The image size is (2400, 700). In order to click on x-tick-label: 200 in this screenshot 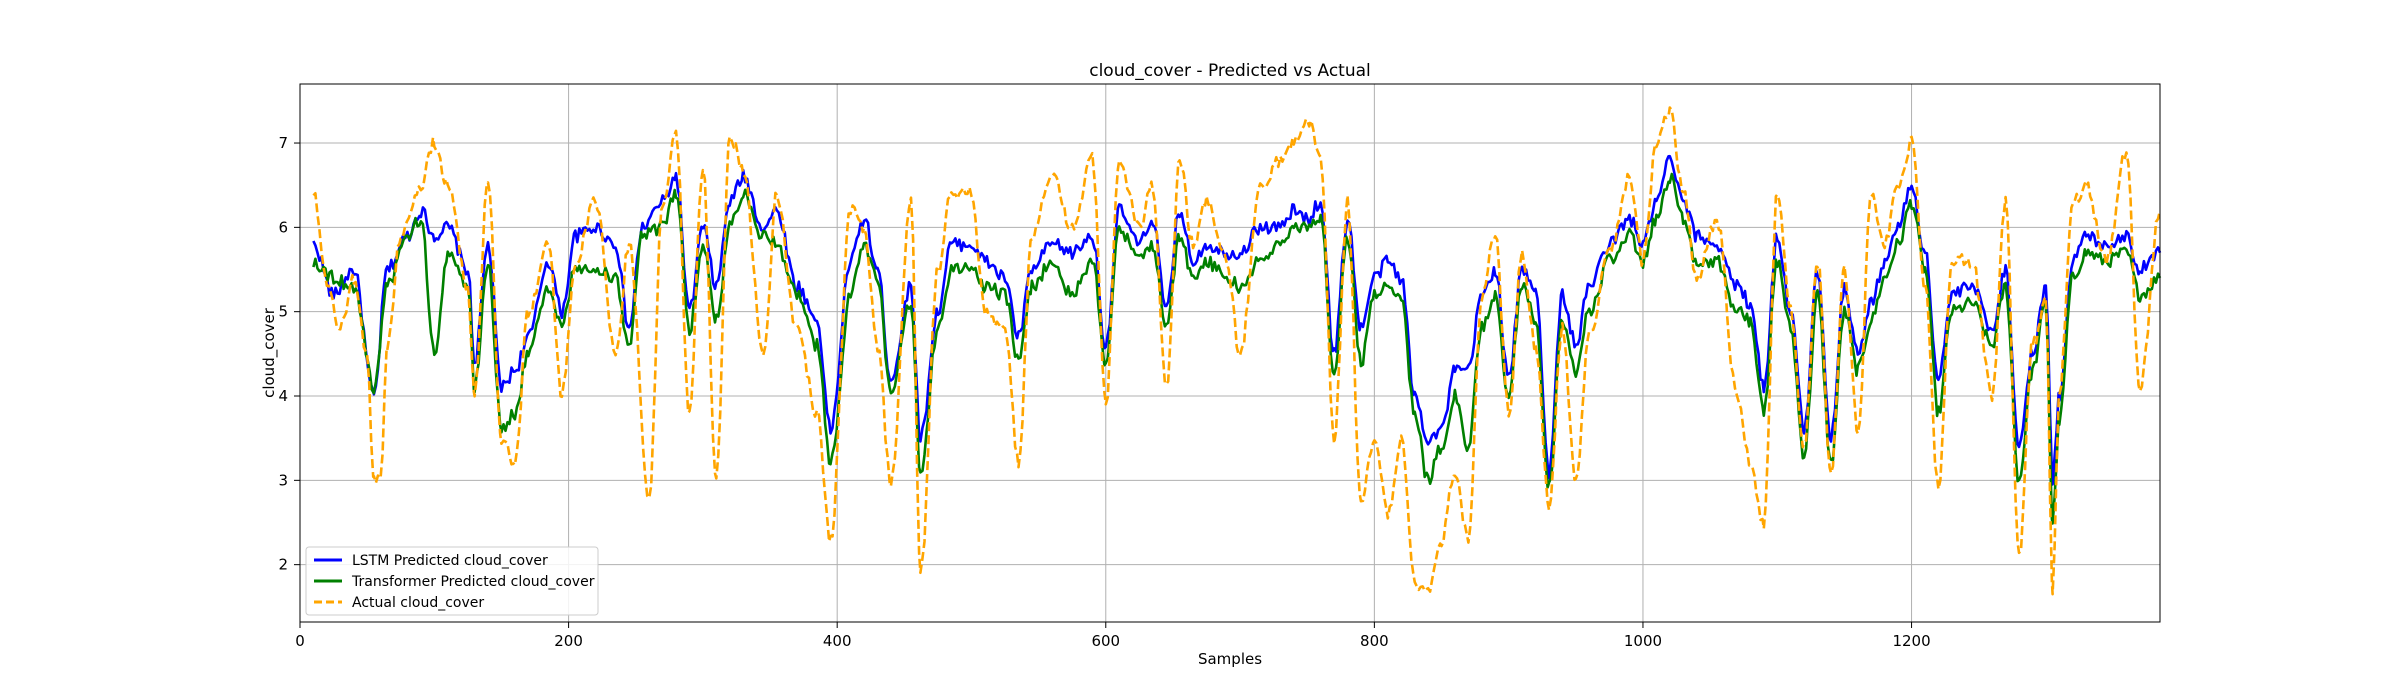, I will do `click(568, 641)`.